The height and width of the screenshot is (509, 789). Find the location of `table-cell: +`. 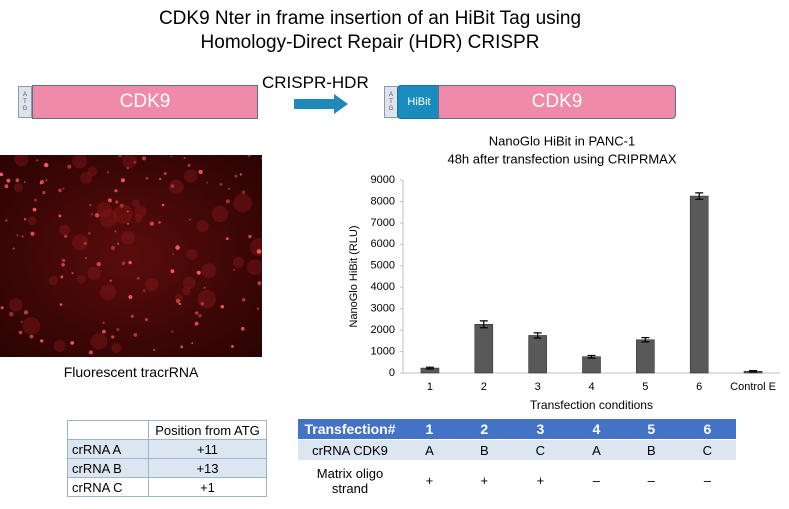

table-cell: + is located at coordinates (484, 480).